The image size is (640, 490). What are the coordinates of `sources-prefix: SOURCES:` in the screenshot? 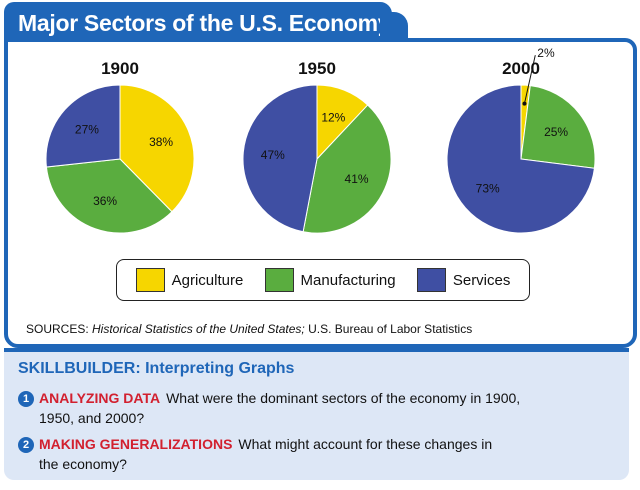 It's located at (59, 329).